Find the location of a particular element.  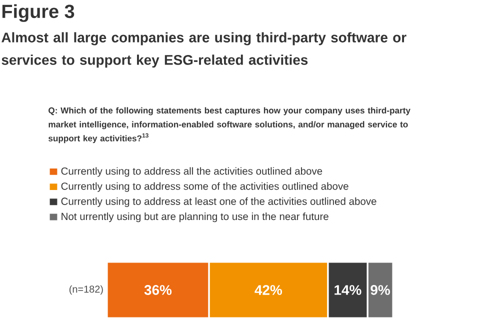

text: Q: Which of the following statements best captures how your company uses third-party market intelligence, information-enabled software solutions, and/or managed service to support key activities?$^{13}$ is located at coordinates (229, 125).